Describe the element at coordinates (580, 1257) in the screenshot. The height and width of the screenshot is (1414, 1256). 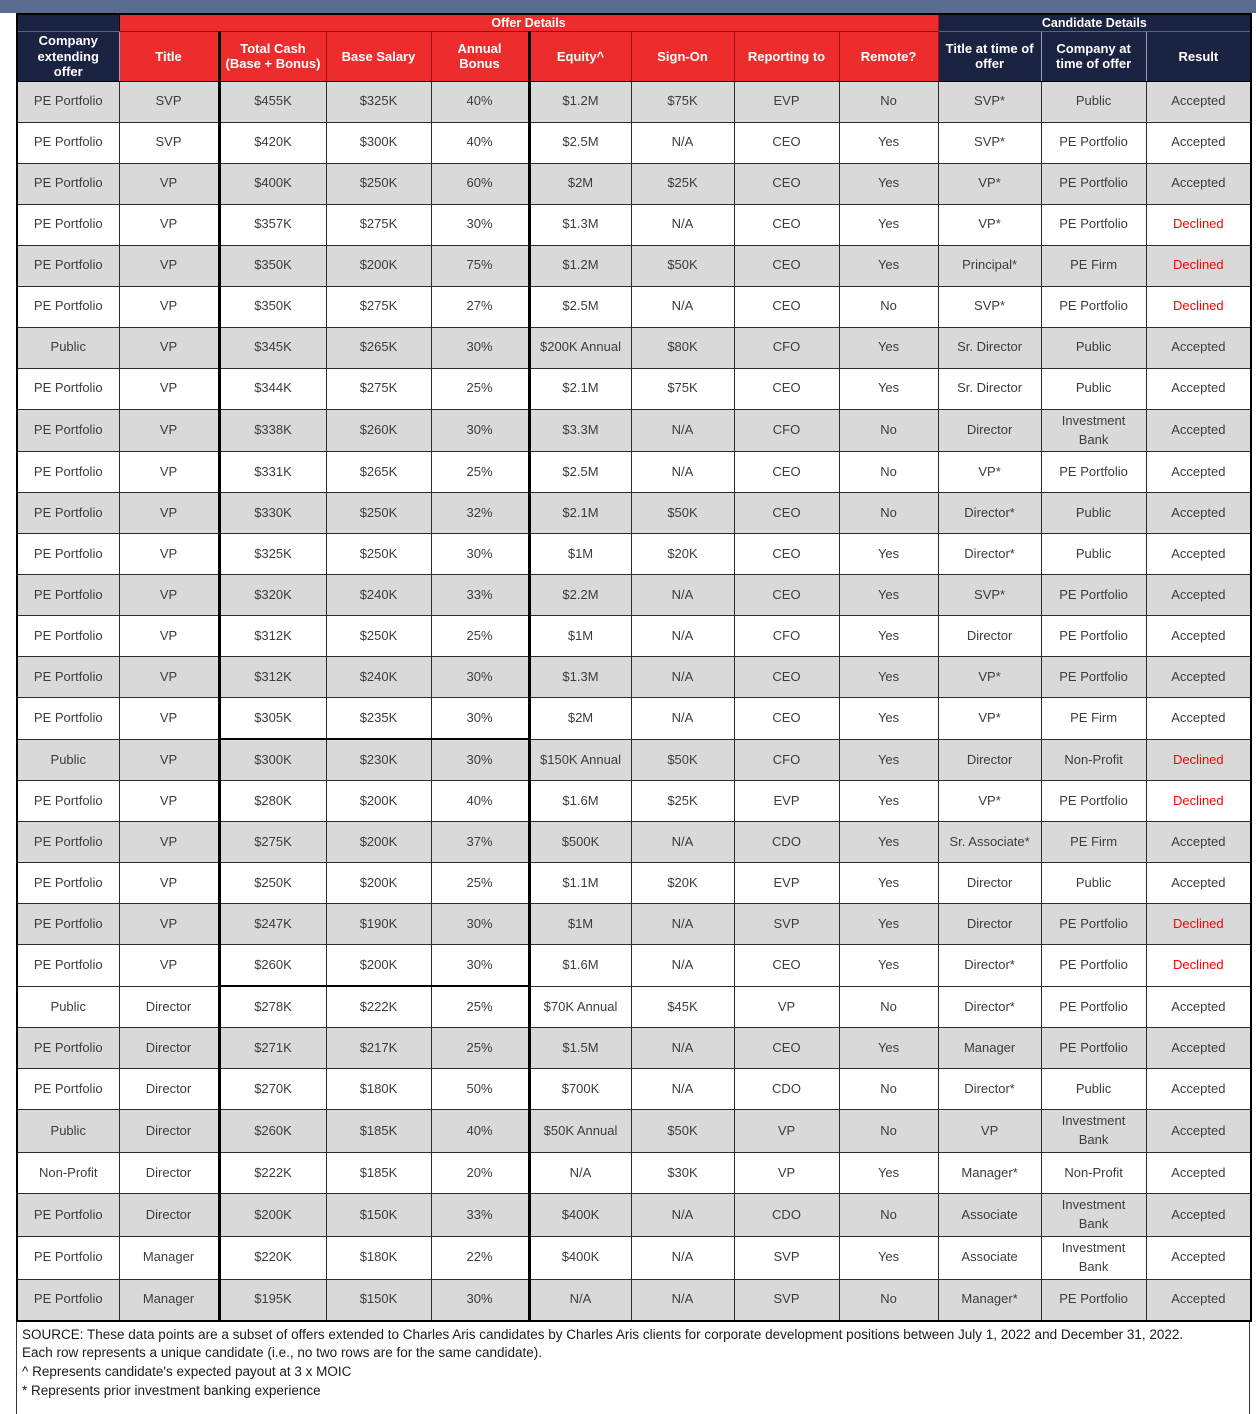
I see `cell-equity: $400K` at that location.